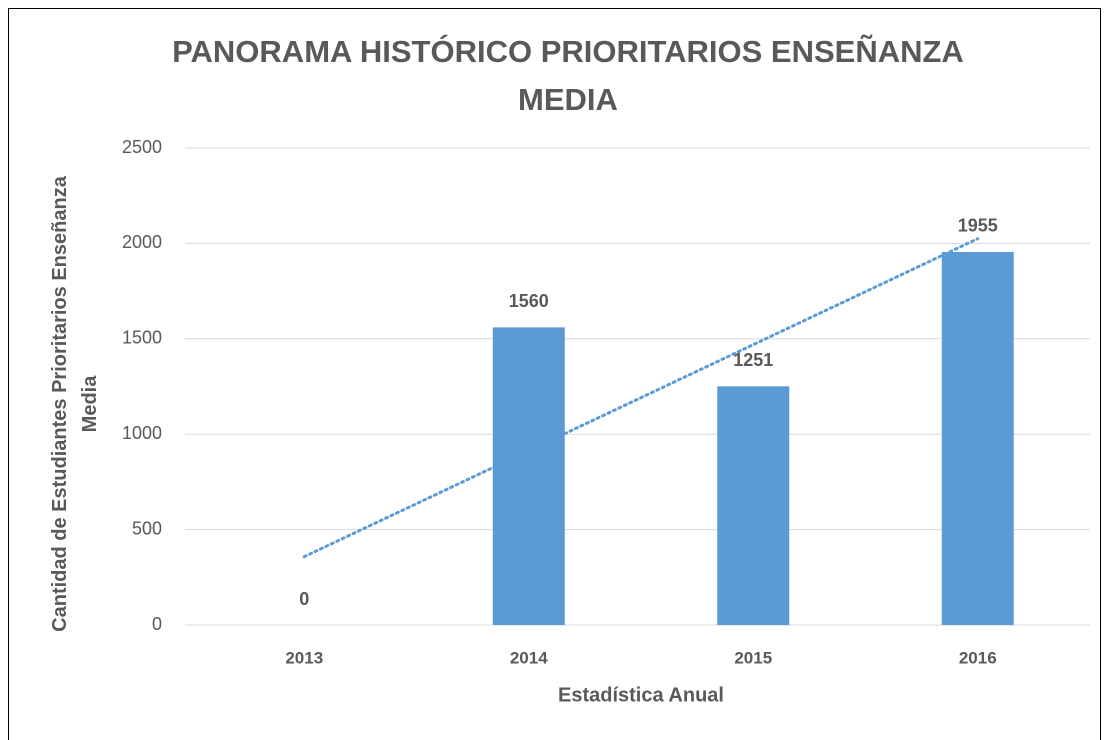 The width and height of the screenshot is (1109, 740). I want to click on x-tick-label: 2014, so click(529, 657).